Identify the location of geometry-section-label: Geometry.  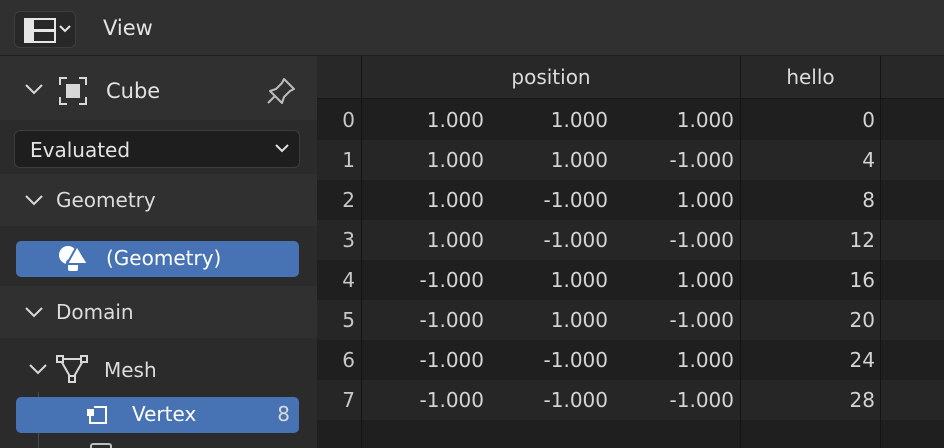
(106, 200).